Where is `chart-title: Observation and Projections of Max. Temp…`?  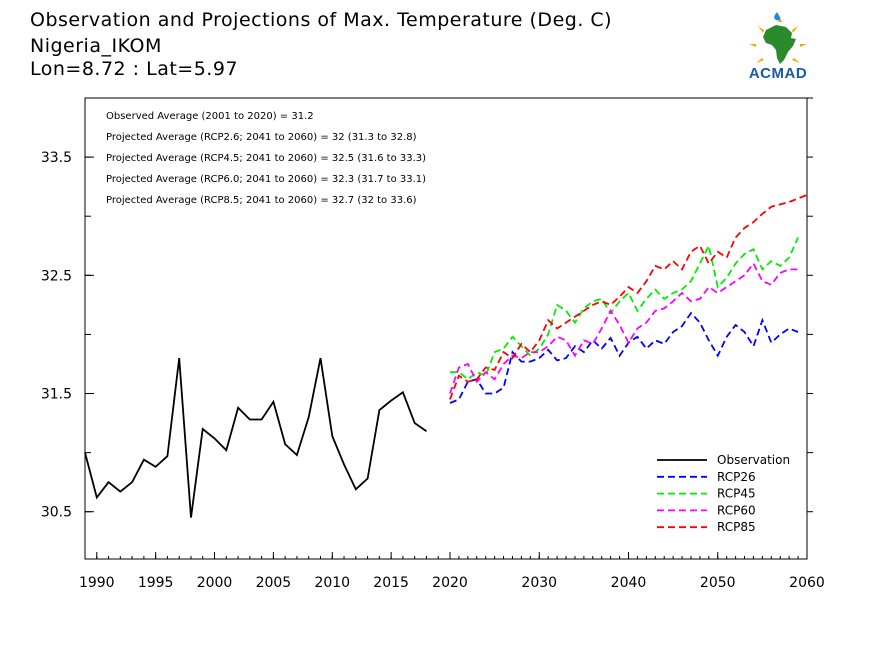 chart-title: Observation and Projections of Max. Temp… is located at coordinates (321, 20).